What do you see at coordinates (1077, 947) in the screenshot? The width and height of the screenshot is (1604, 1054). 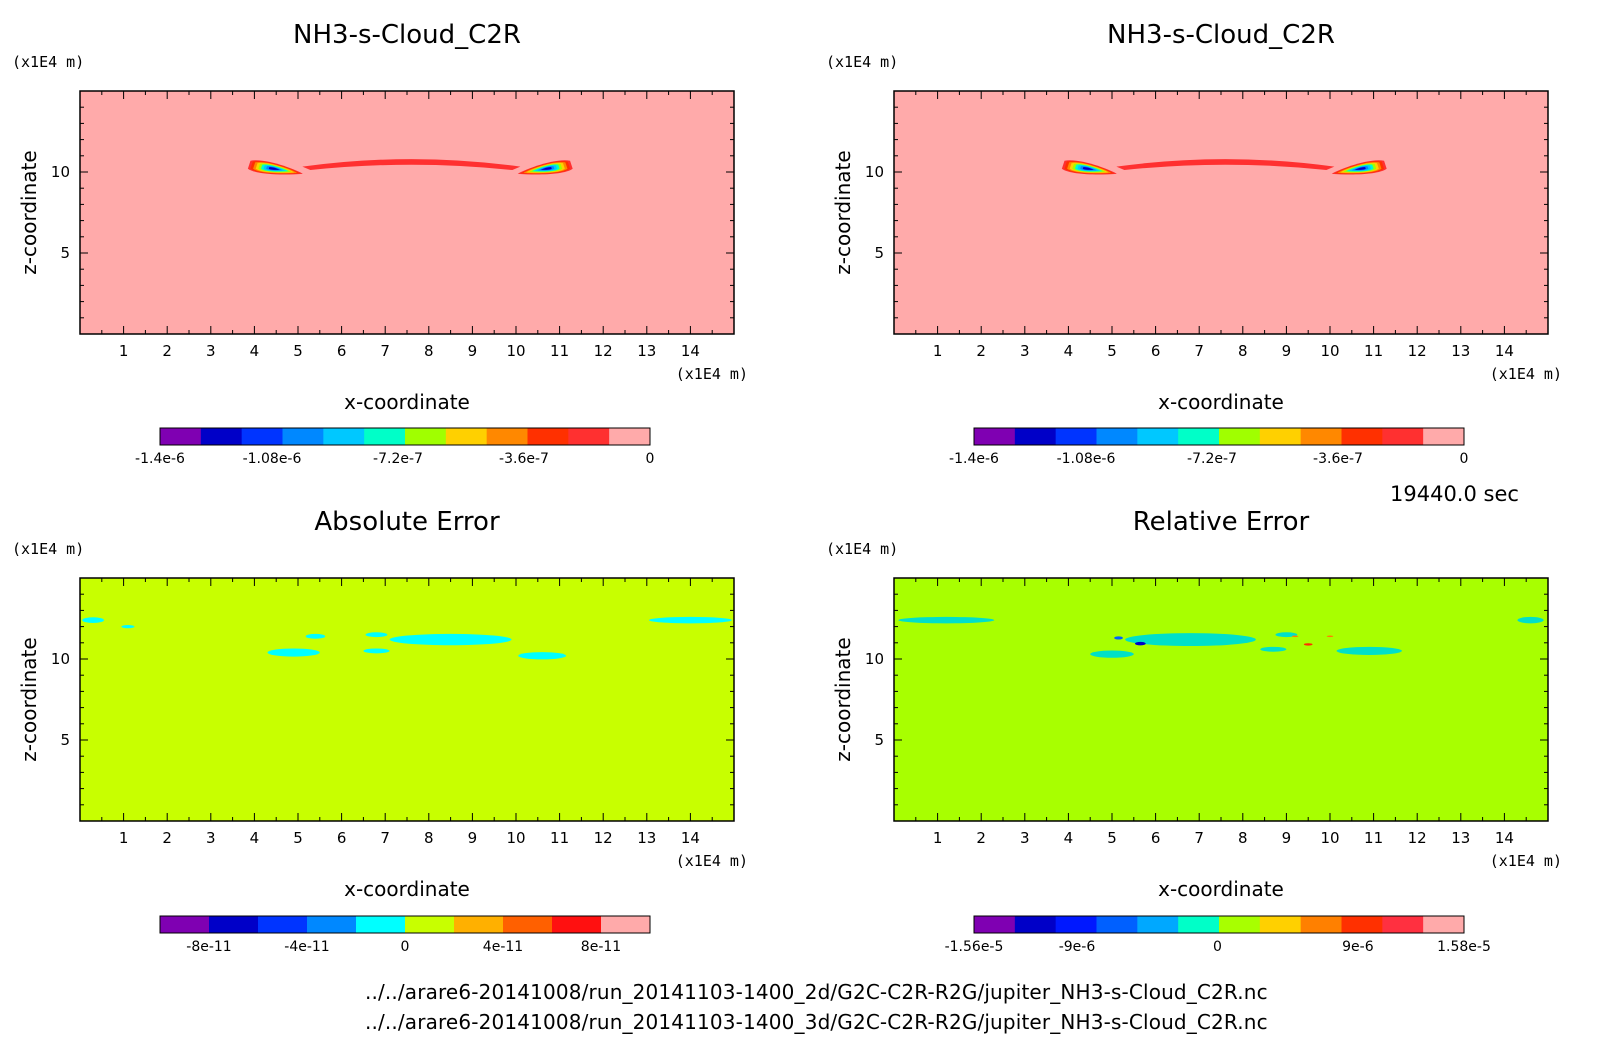 I see `colorbar-tick-label: -9e-6` at bounding box center [1077, 947].